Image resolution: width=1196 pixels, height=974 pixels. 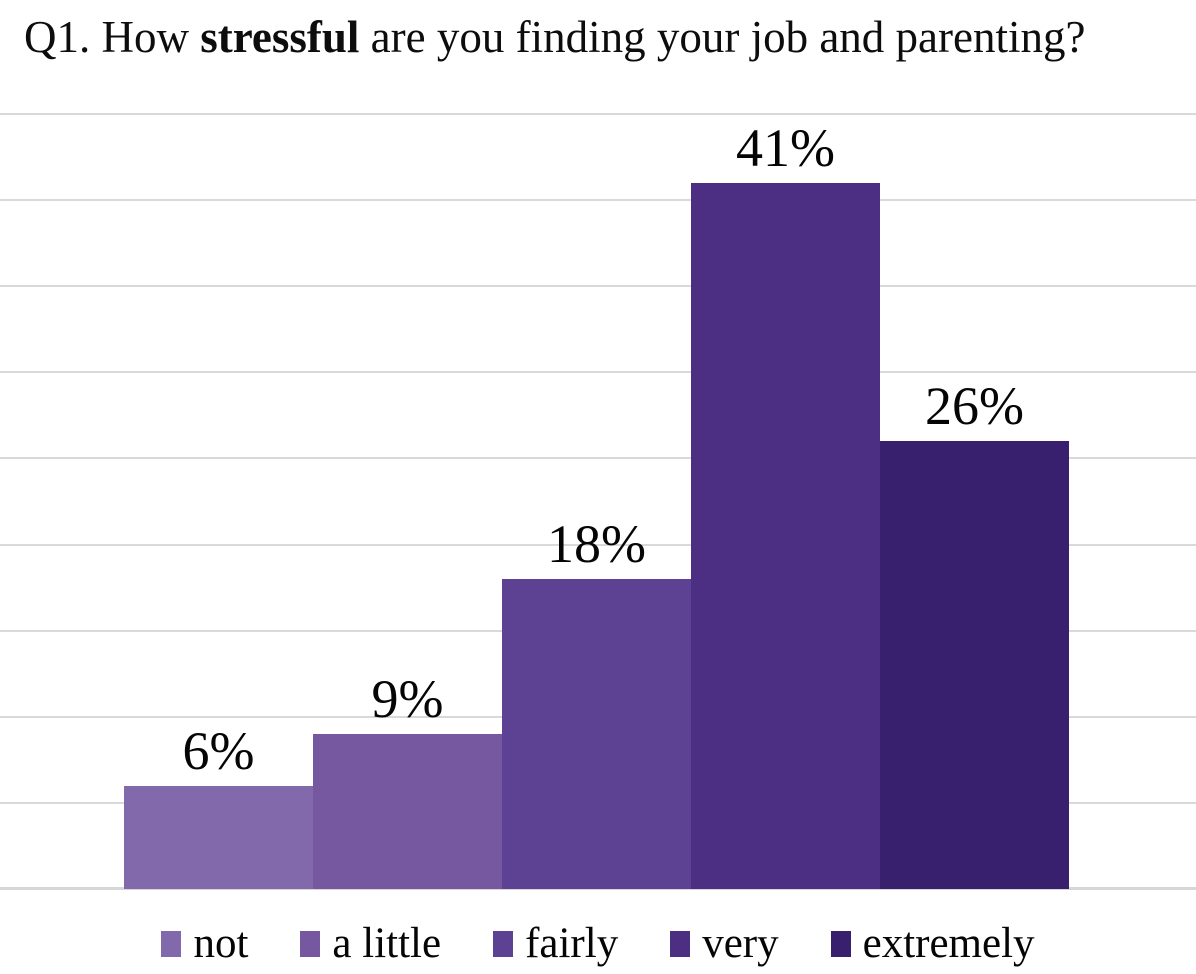 I want to click on legend-item-a-little: a little, so click(x=370, y=943).